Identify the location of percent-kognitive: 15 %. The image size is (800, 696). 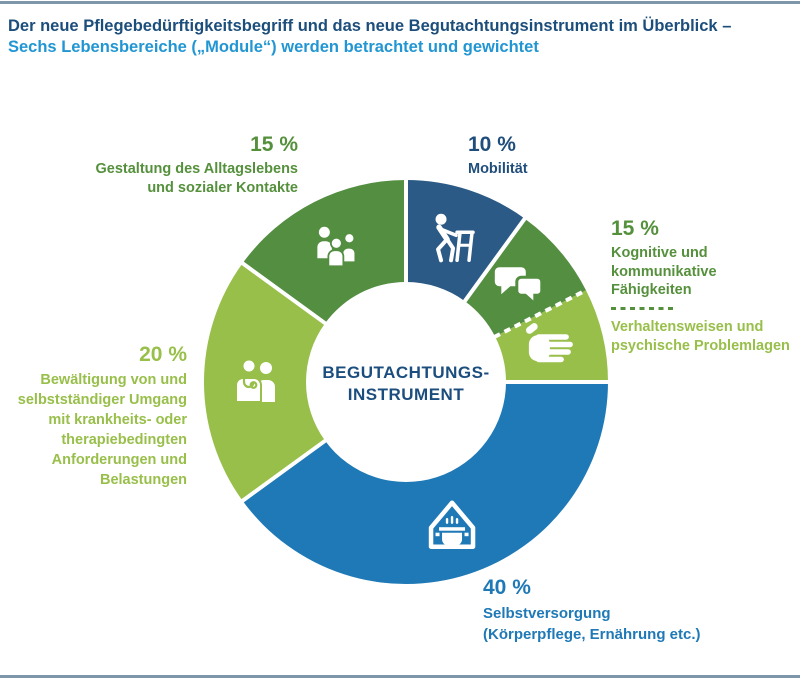
(635, 228).